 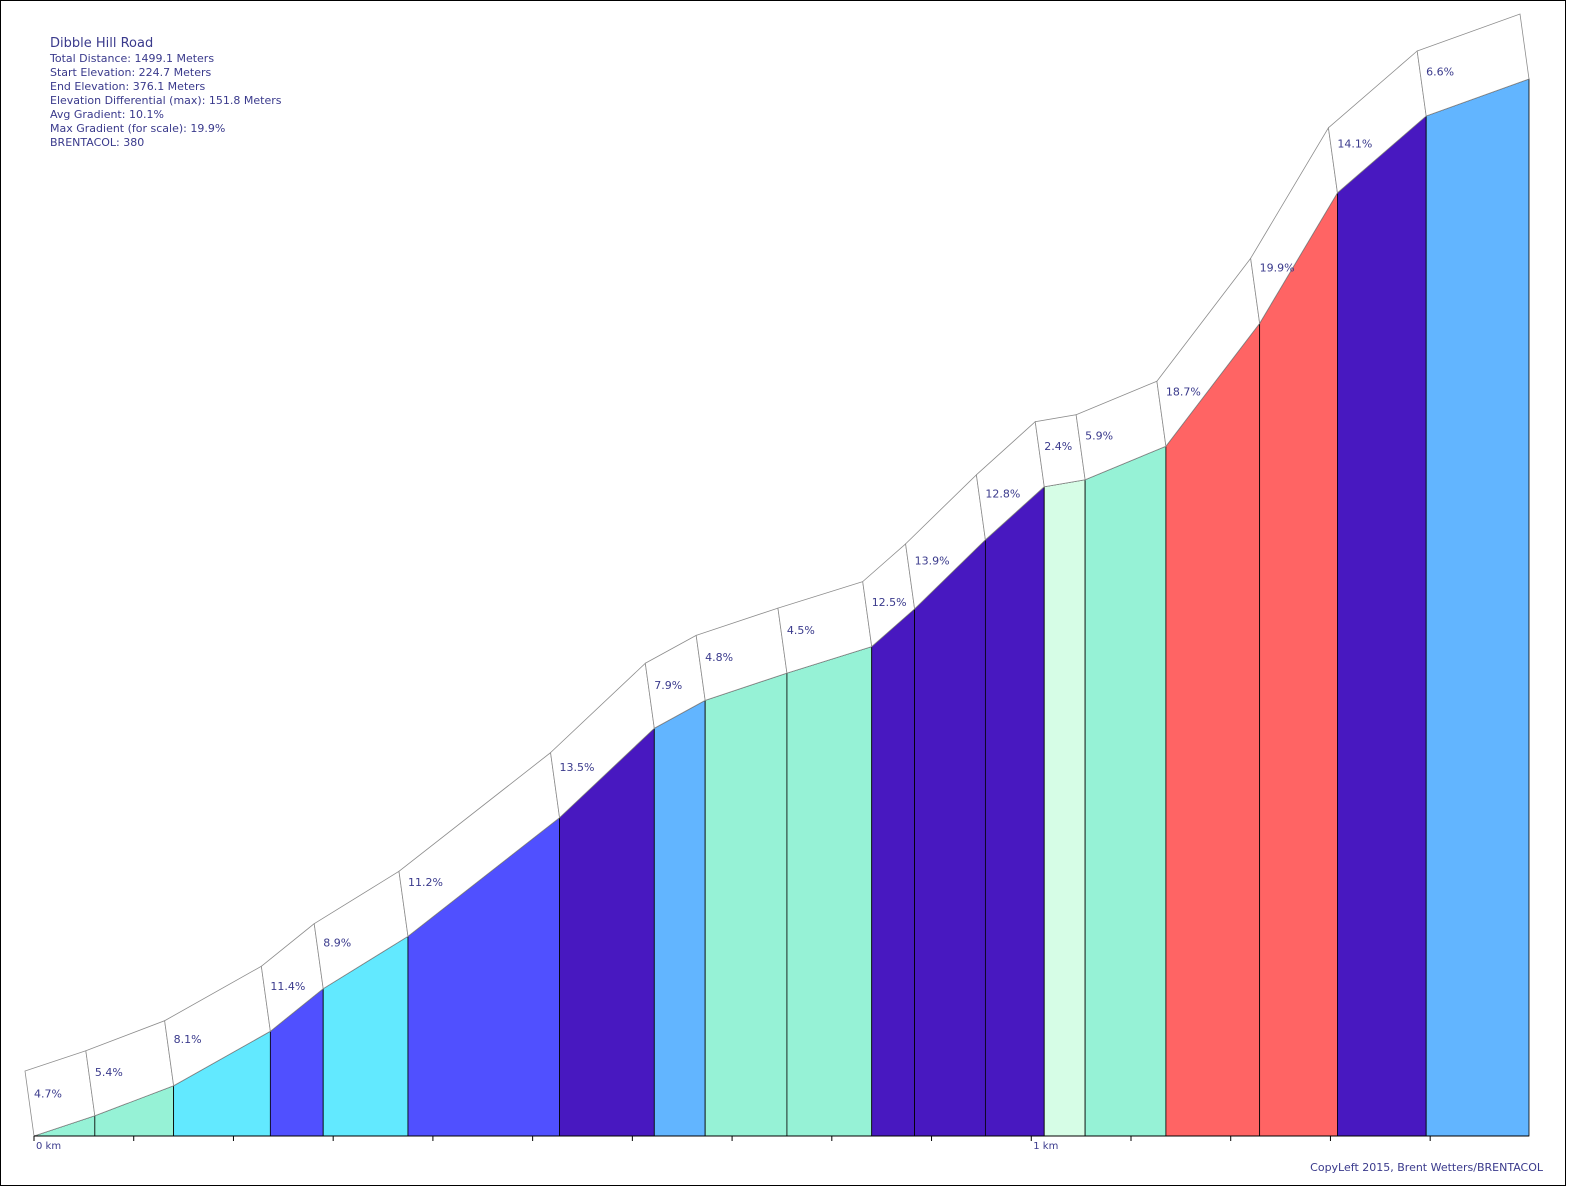 What do you see at coordinates (668, 685) in the screenshot?
I see `gradient-label: 7.9%` at bounding box center [668, 685].